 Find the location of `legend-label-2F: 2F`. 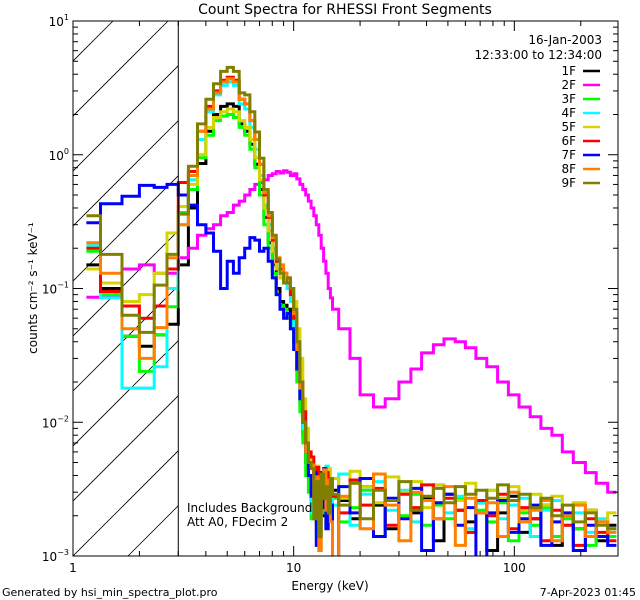

legend-label-2F: 2F is located at coordinates (568, 85).